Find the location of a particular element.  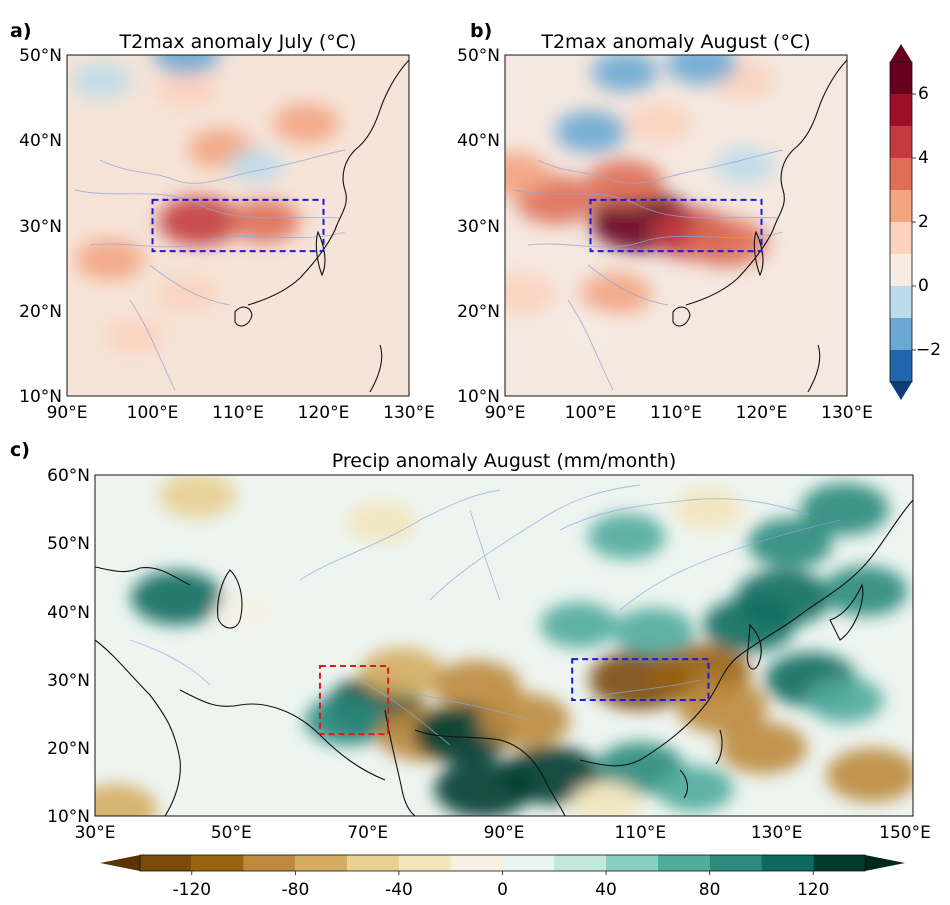

panel-c-xtick: 110°E is located at coordinates (640, 833).